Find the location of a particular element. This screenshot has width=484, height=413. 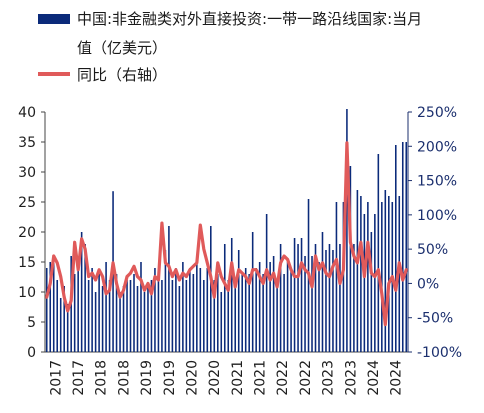

x-tick-label: 2017 is located at coordinates (79, 378).